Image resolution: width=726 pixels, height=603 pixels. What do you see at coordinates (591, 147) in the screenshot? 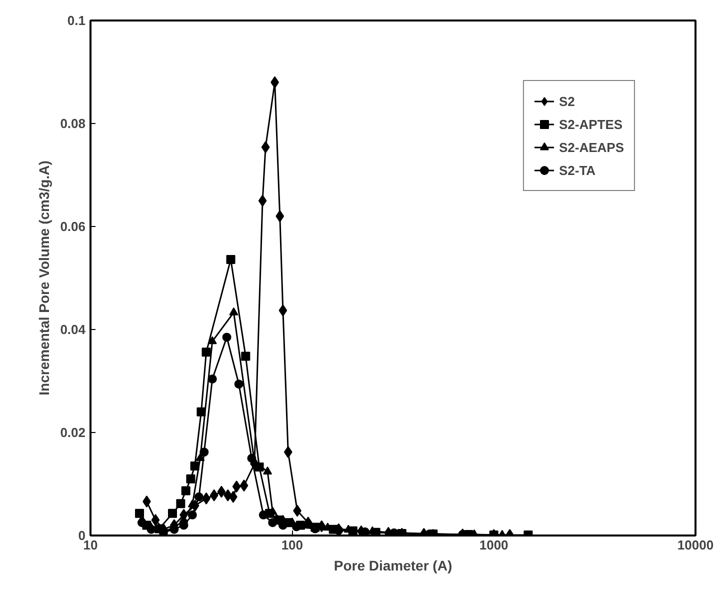
I see `legend-label: S2-AEAPS` at bounding box center [591, 147].